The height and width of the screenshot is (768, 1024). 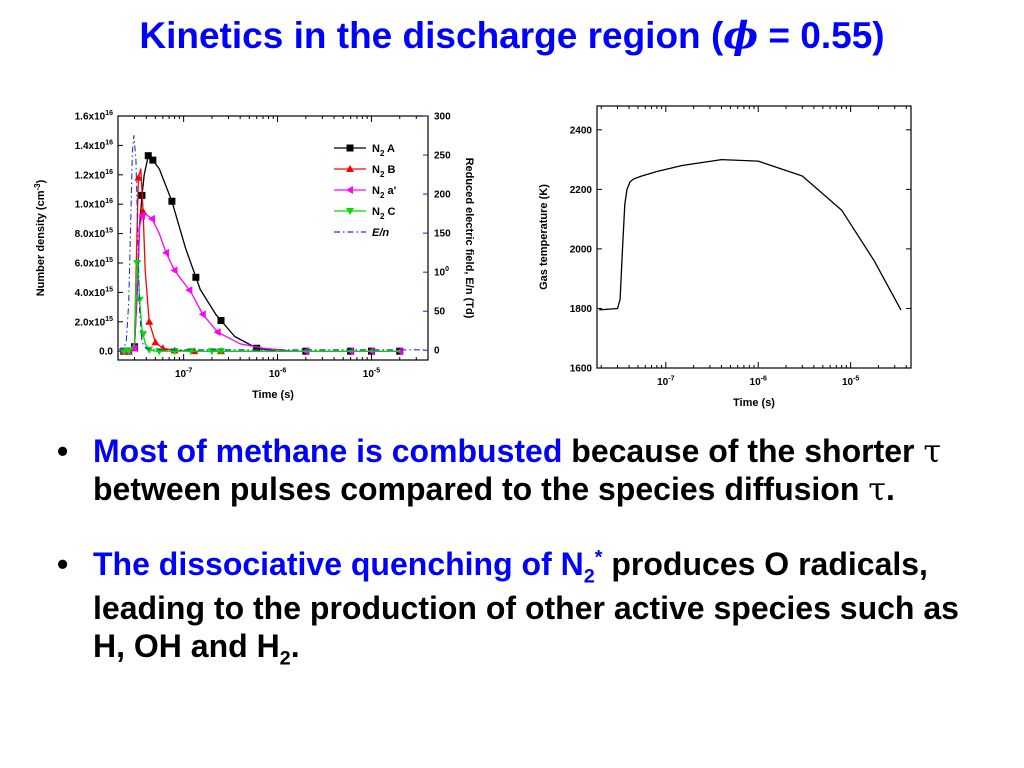 I want to click on y-tick-label: 1.0x10¹⁶, so click(x=94, y=204).